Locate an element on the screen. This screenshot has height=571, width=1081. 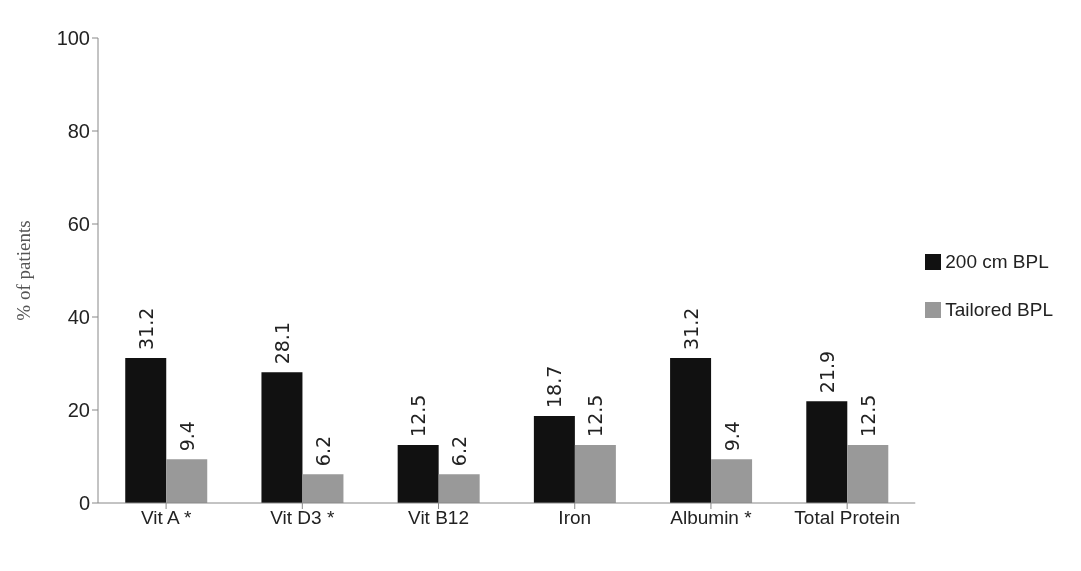
x-tick-label: Vit D3 * is located at coordinates (302, 518).